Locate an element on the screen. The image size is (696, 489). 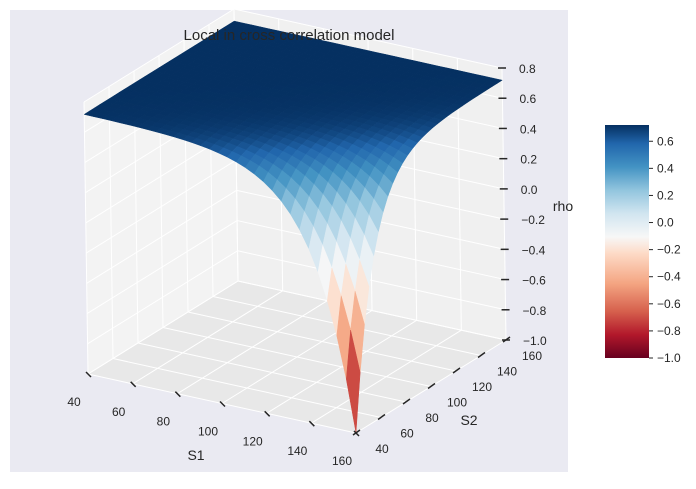
z-tick-label: 0.4 is located at coordinates (528, 129).